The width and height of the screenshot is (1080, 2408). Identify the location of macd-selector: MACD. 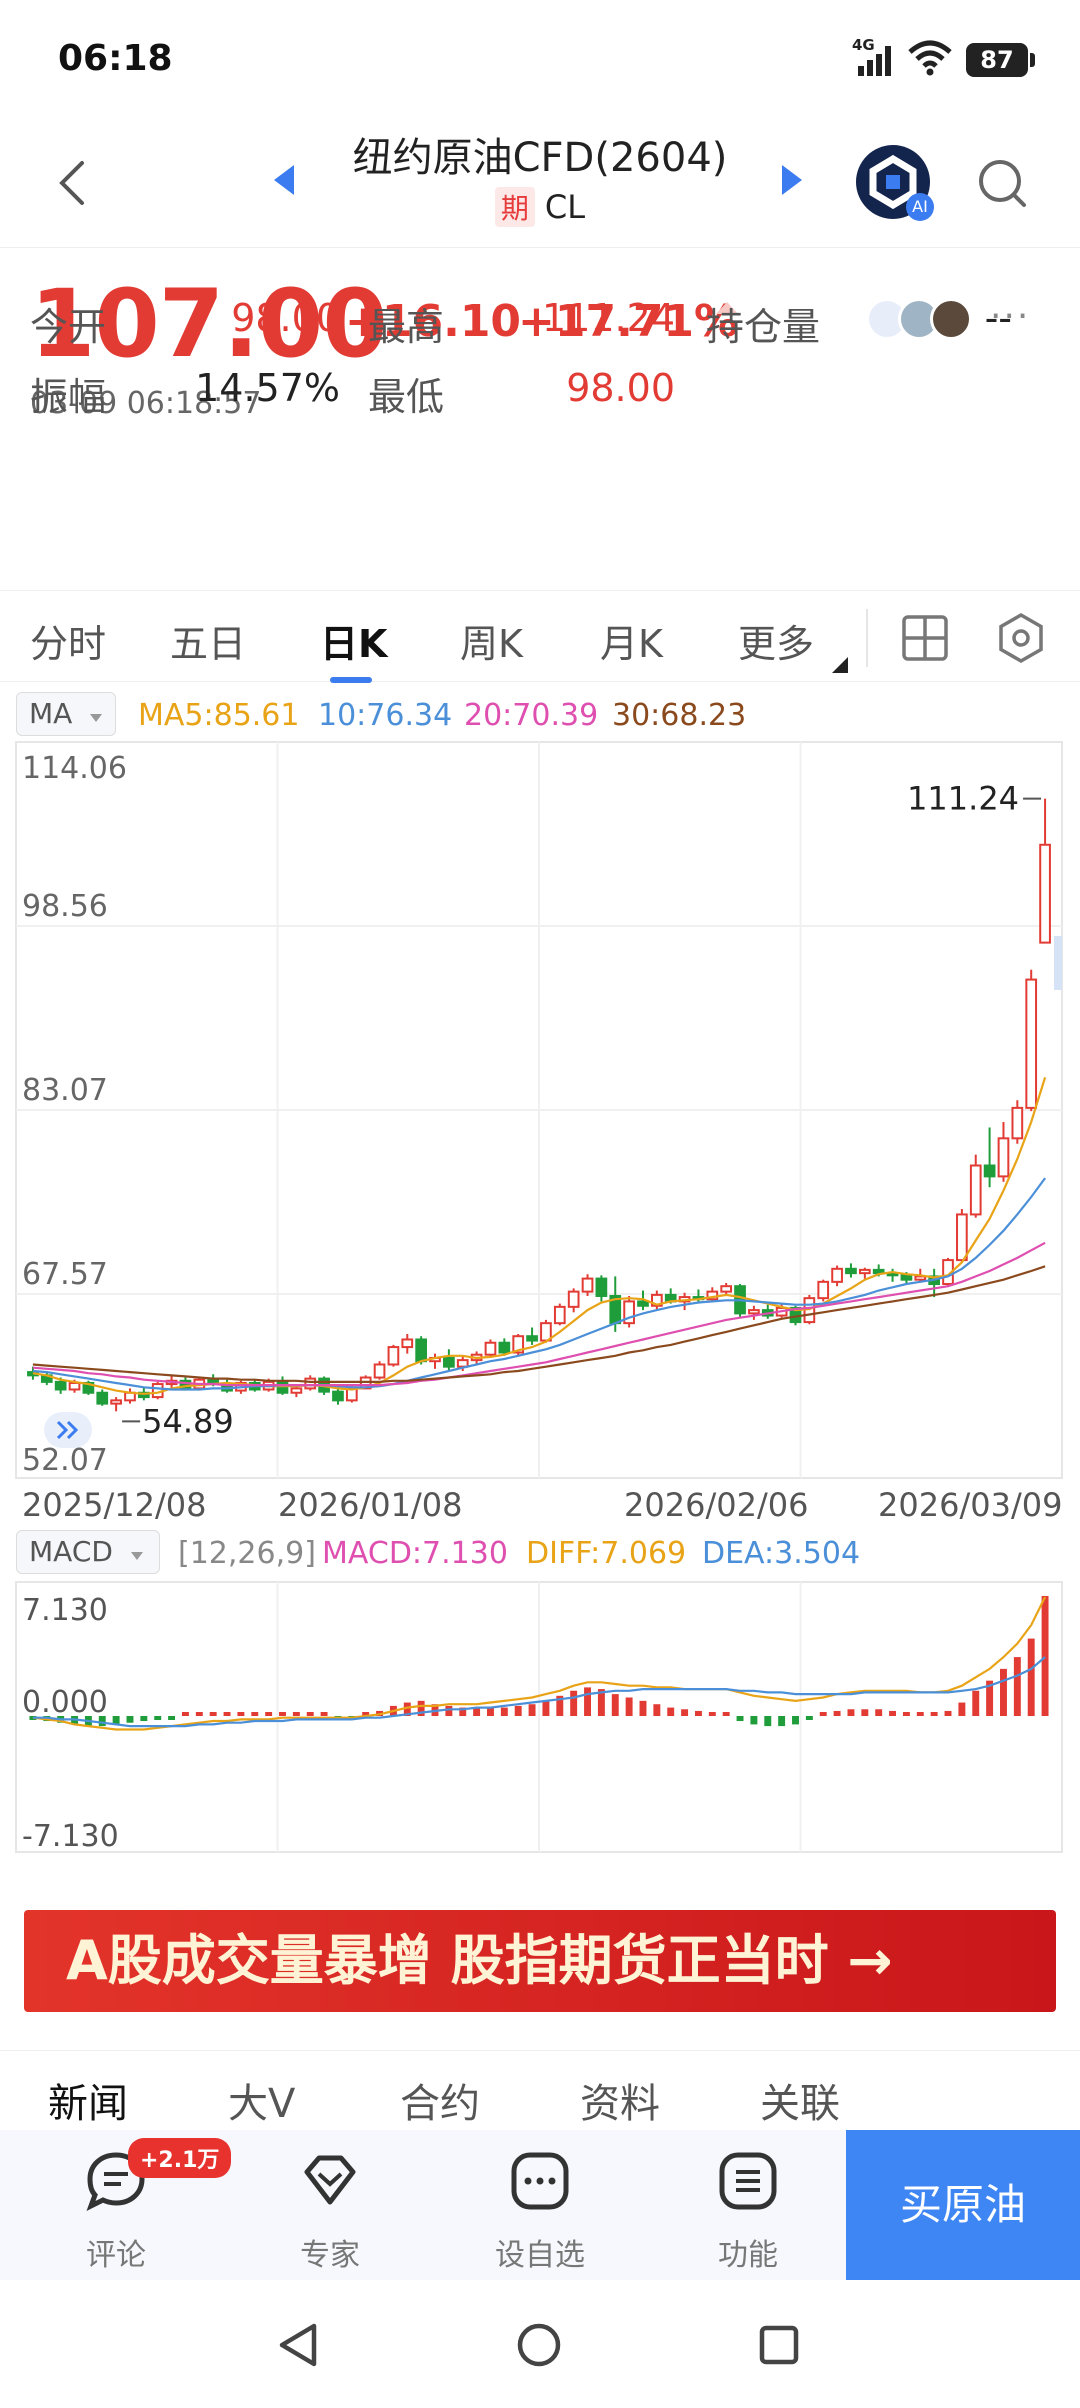
(88, 1552).